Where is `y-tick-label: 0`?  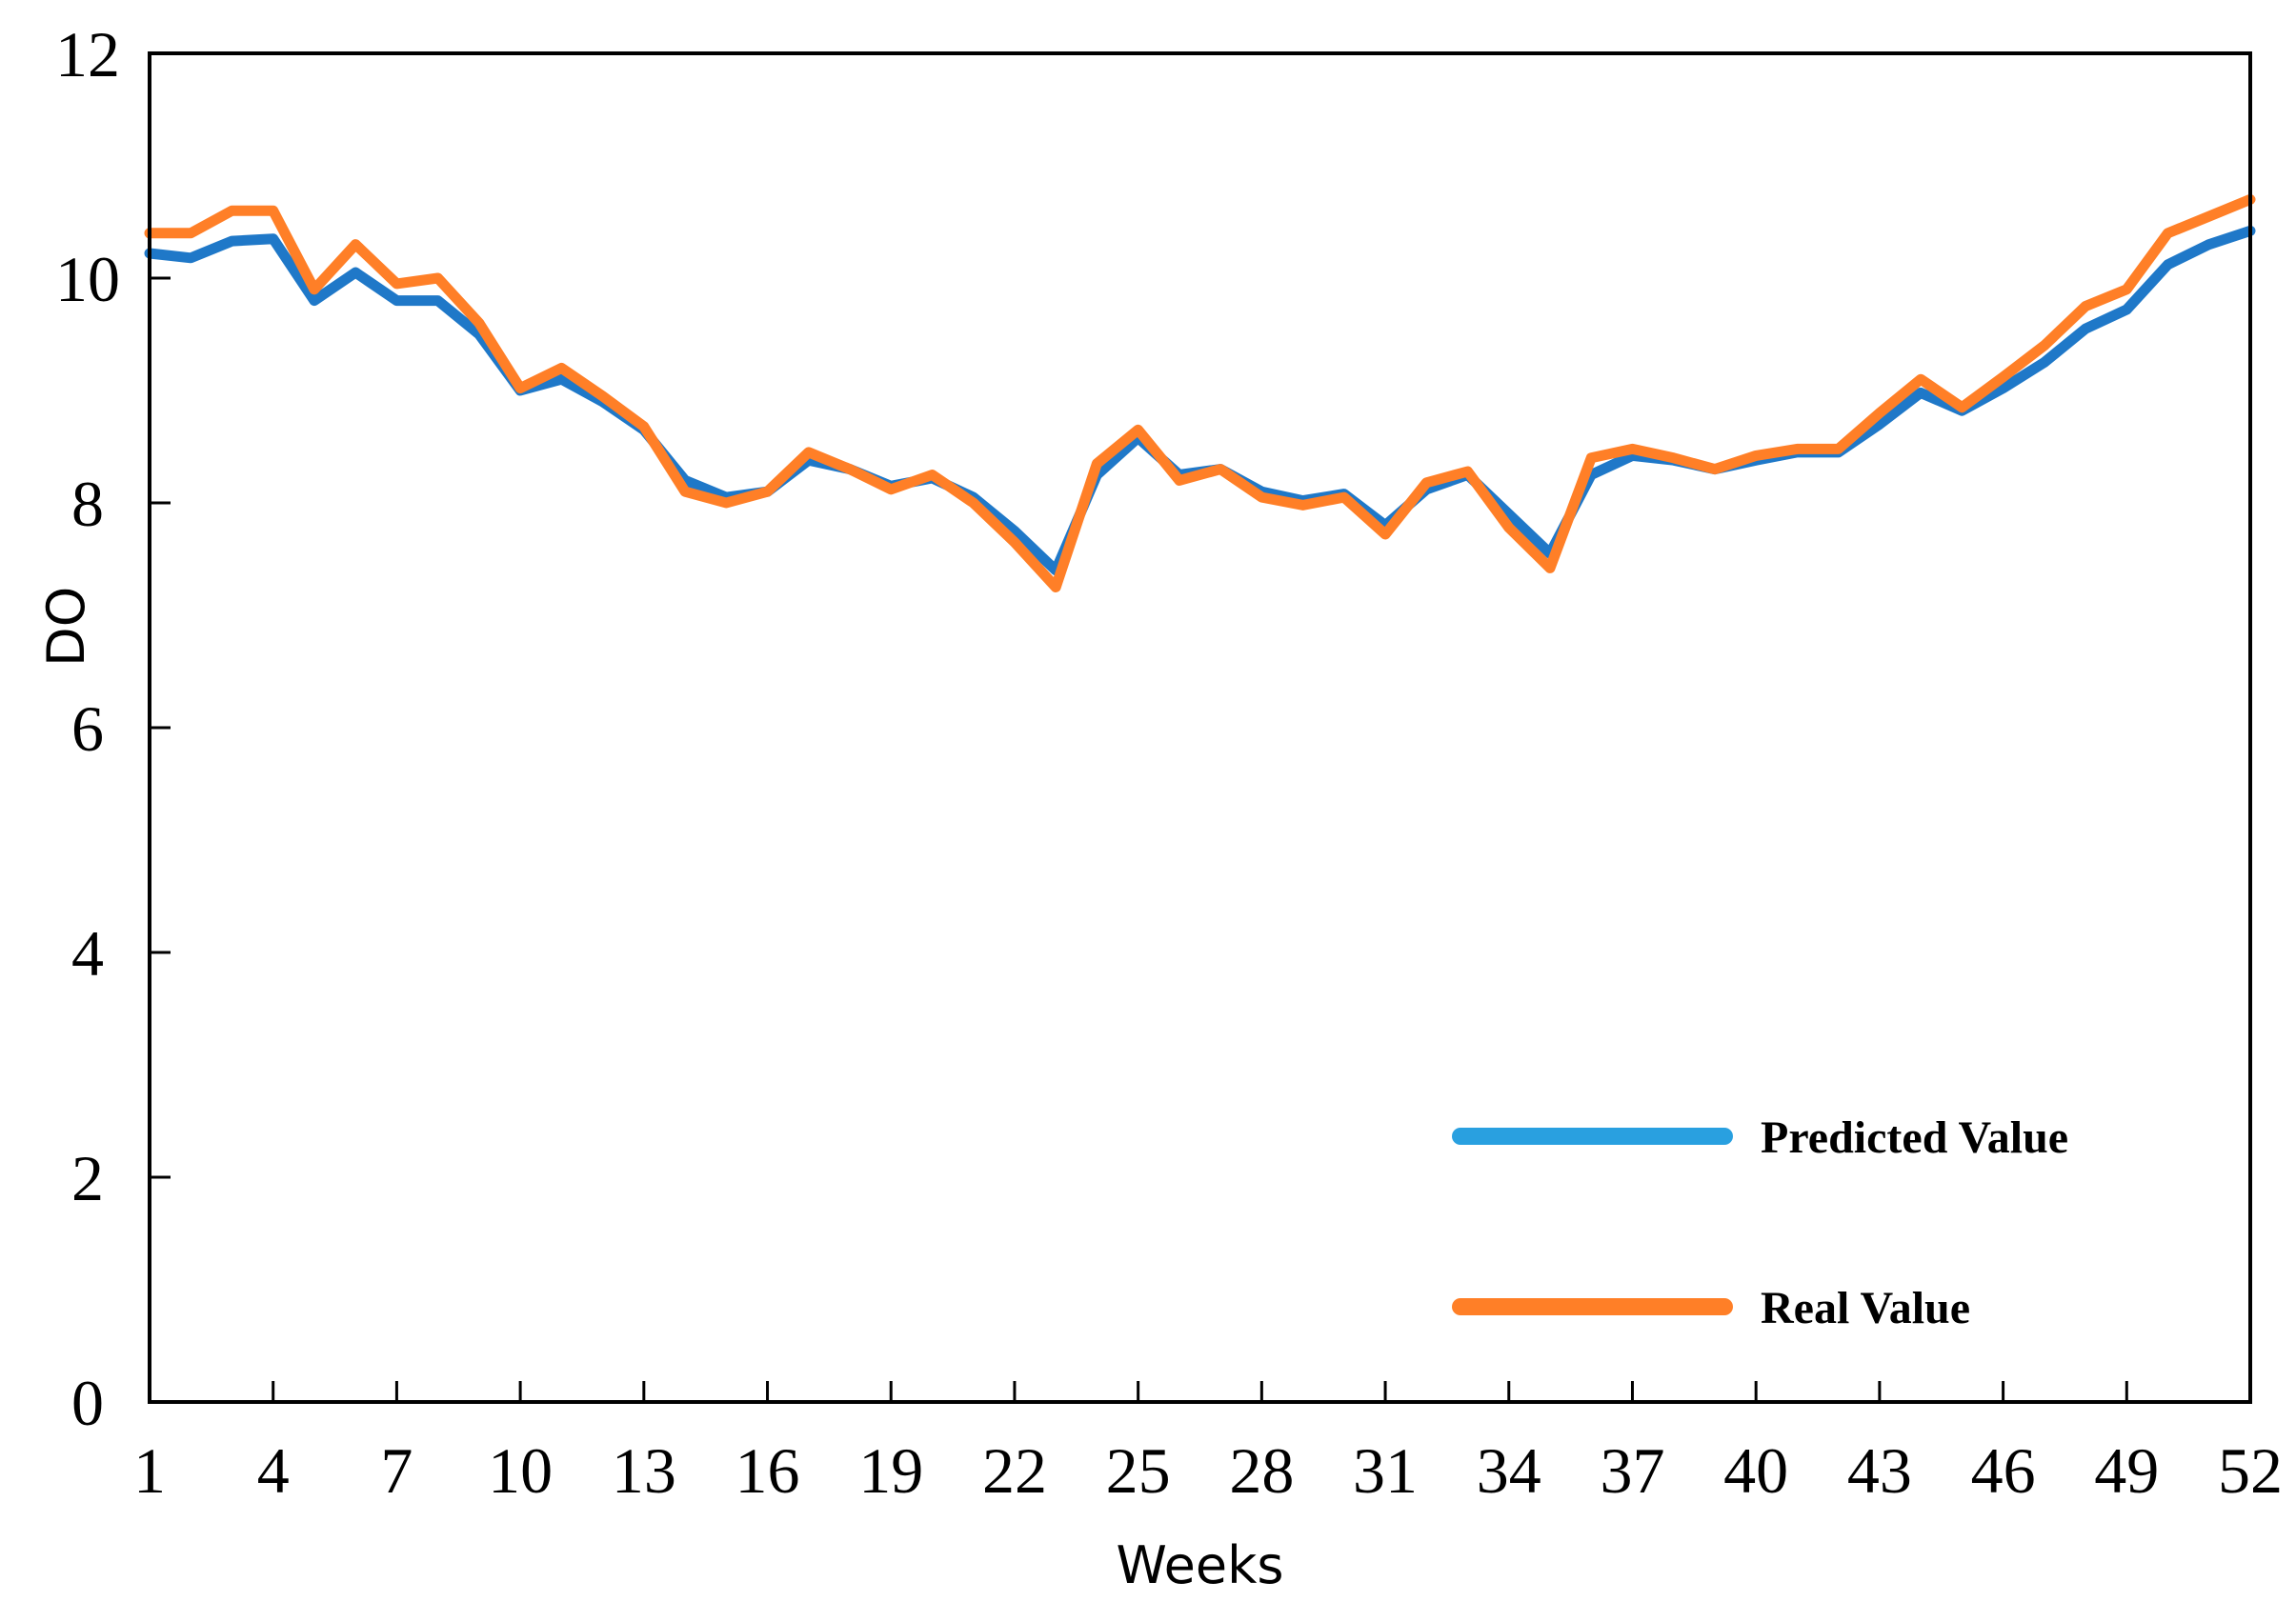
y-tick-label: 0 is located at coordinates (87, 1403).